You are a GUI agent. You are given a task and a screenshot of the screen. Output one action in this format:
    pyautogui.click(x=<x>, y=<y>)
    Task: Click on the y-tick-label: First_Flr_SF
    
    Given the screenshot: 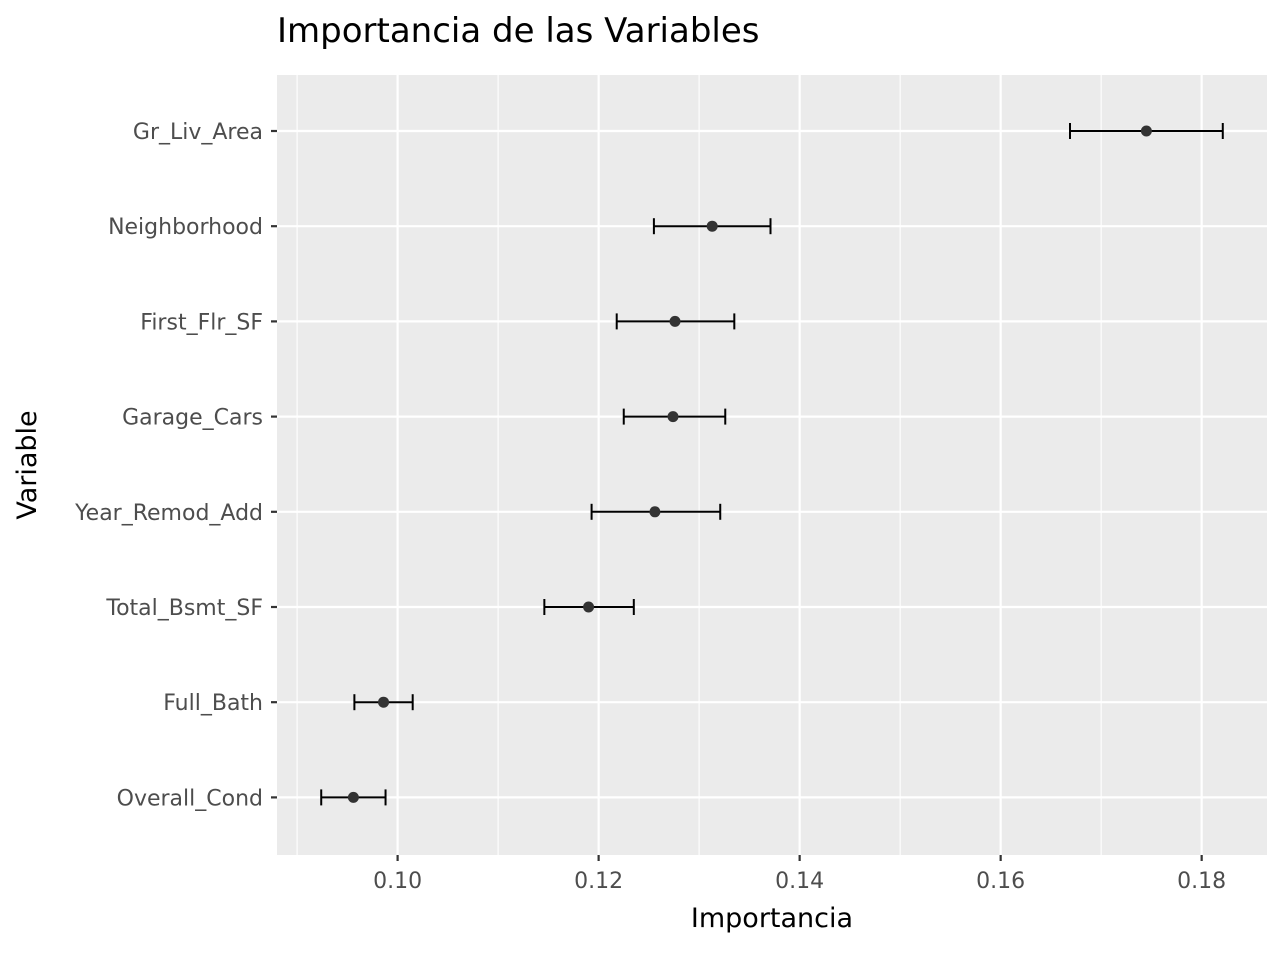 What is the action you would take?
    pyautogui.click(x=201, y=322)
    